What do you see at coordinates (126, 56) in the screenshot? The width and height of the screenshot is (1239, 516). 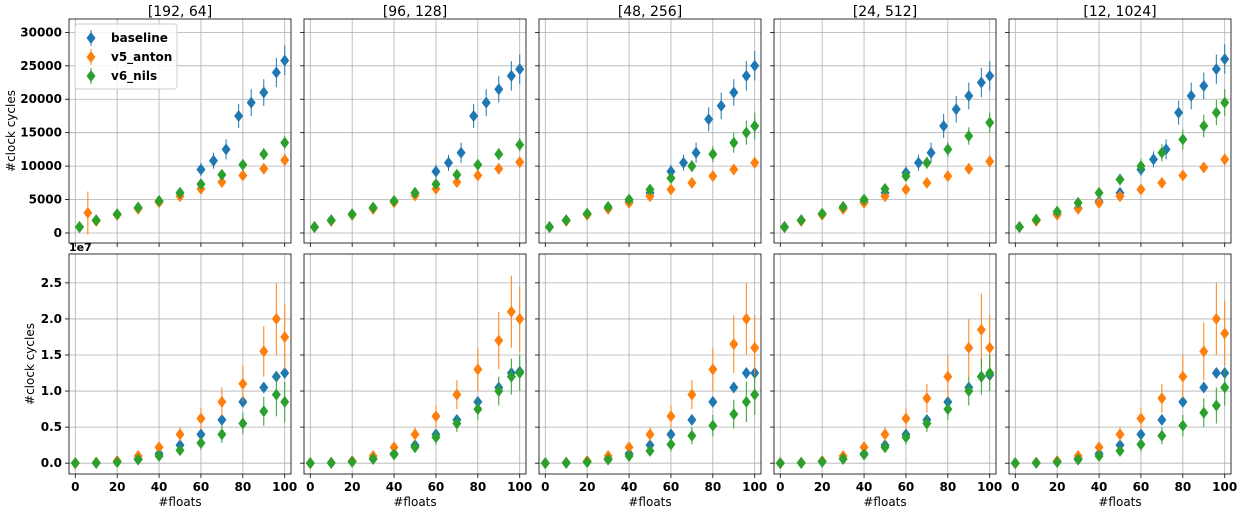 I see `legend-box` at bounding box center [126, 56].